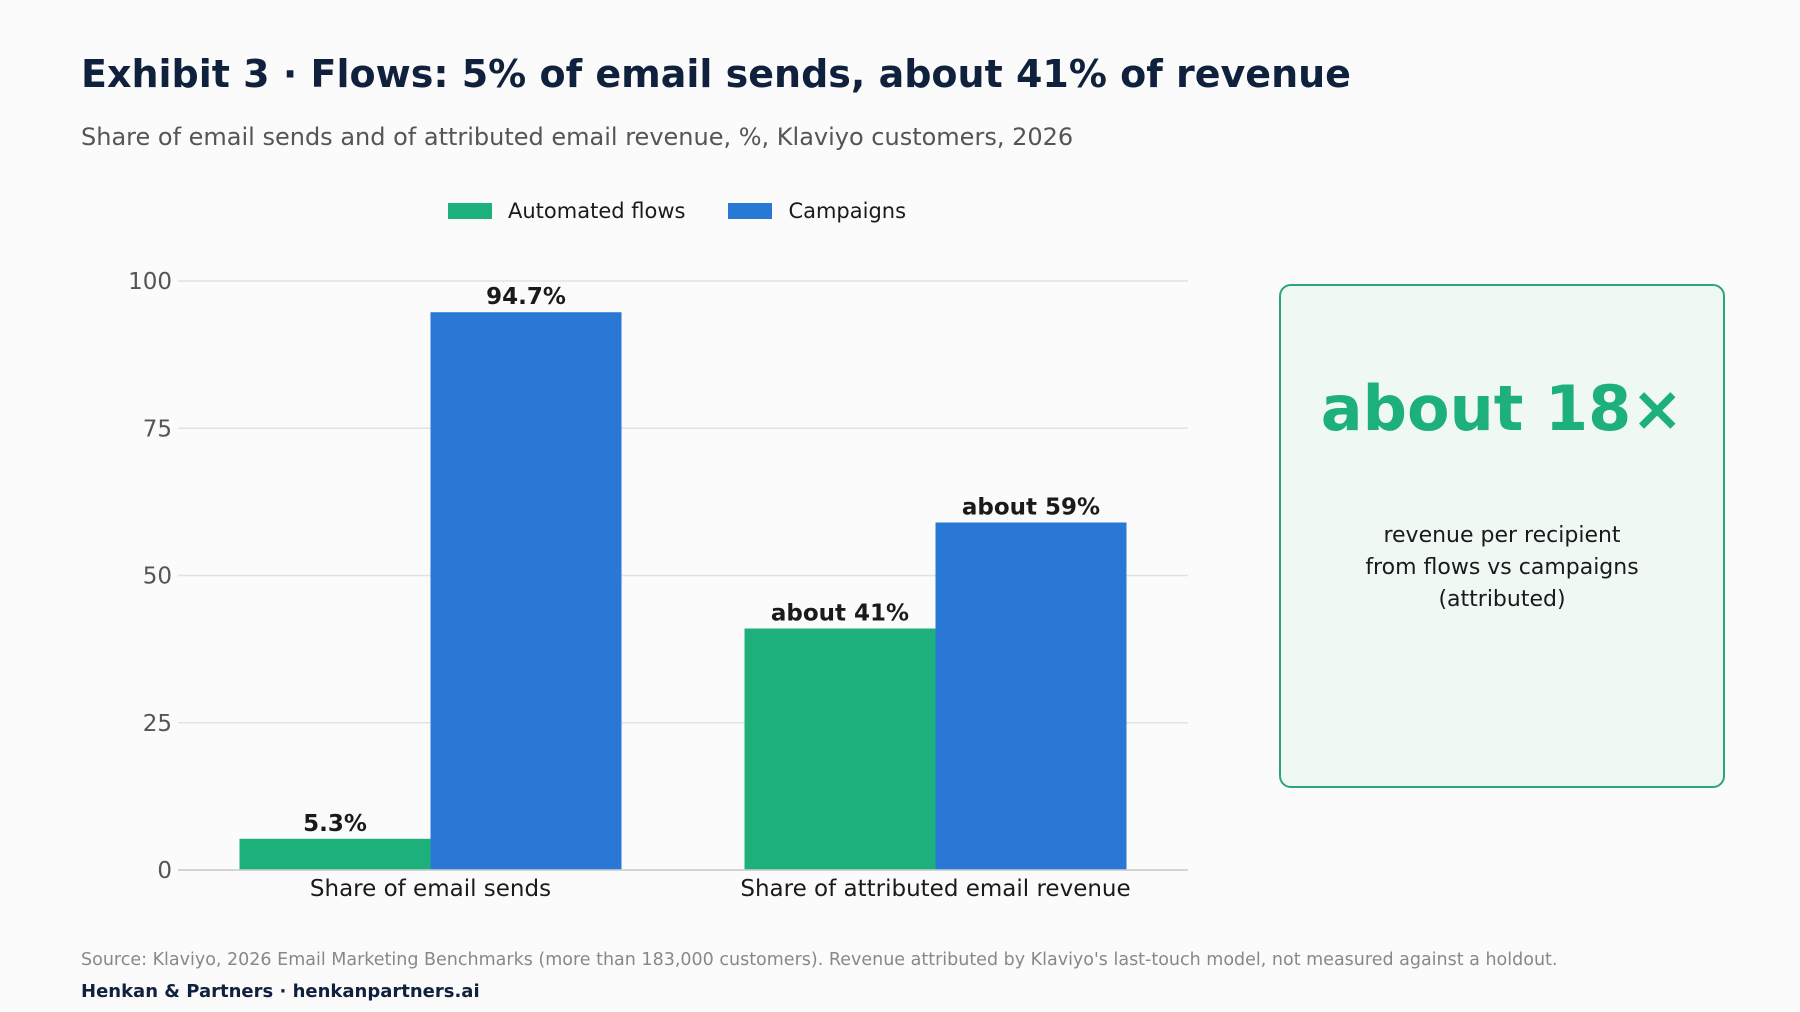 The height and width of the screenshot is (1012, 1800). Describe the element at coordinates (526, 297) in the screenshot. I see `data-label: 94.7%` at that location.